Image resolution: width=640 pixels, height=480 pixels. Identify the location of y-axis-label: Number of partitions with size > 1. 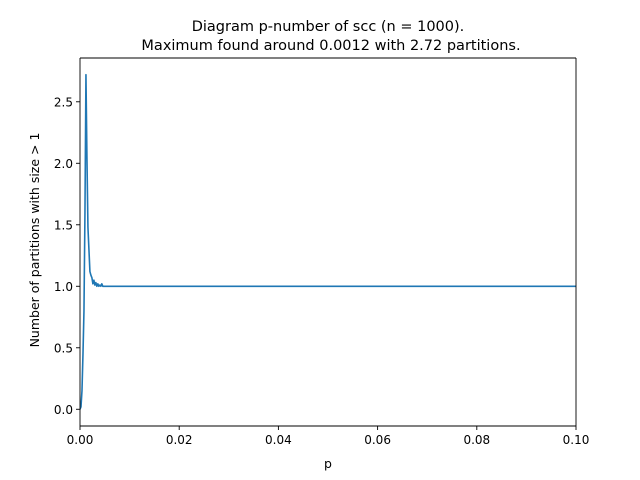
(34, 240).